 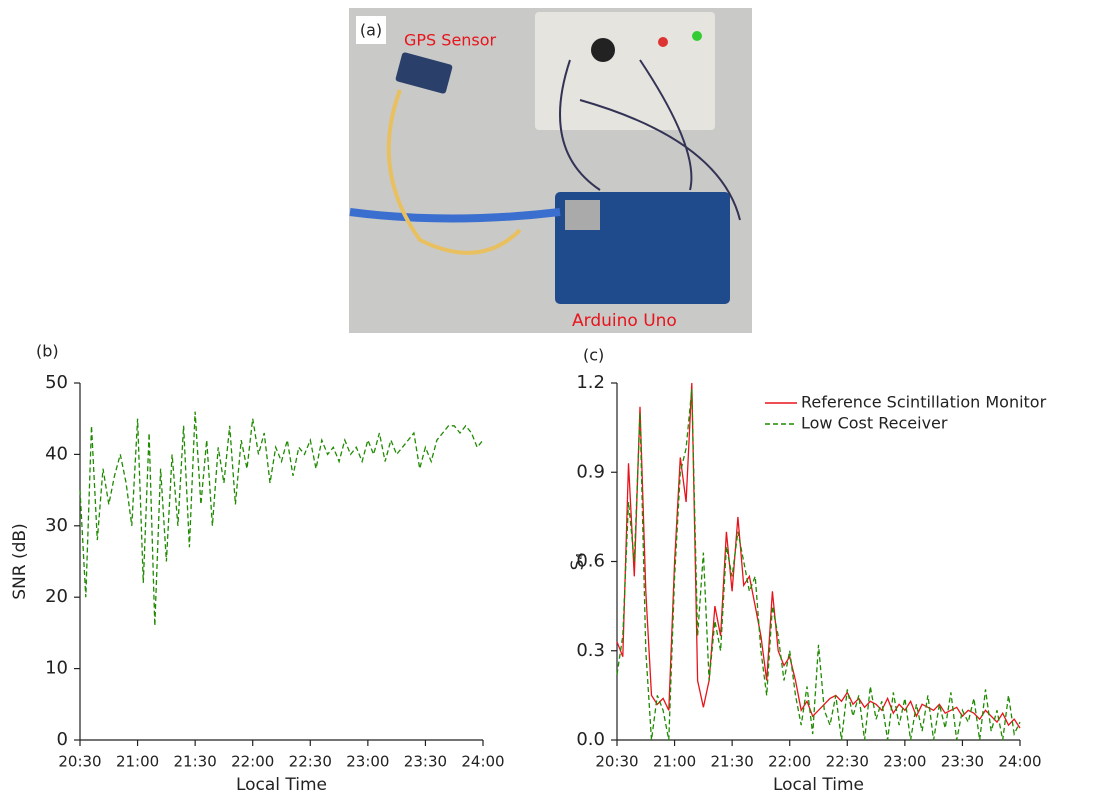 What do you see at coordinates (590, 382) in the screenshot?
I see `y-tick-label: 1.2` at bounding box center [590, 382].